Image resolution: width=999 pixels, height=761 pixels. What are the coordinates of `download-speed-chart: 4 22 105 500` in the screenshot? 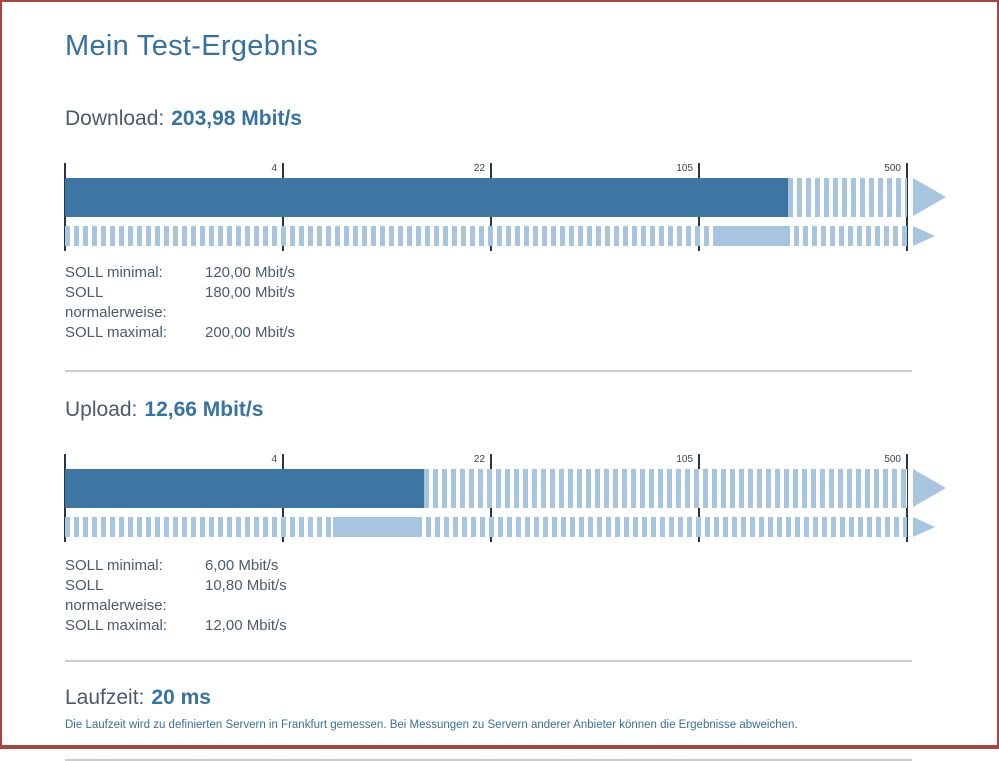 It's located at (505, 207).